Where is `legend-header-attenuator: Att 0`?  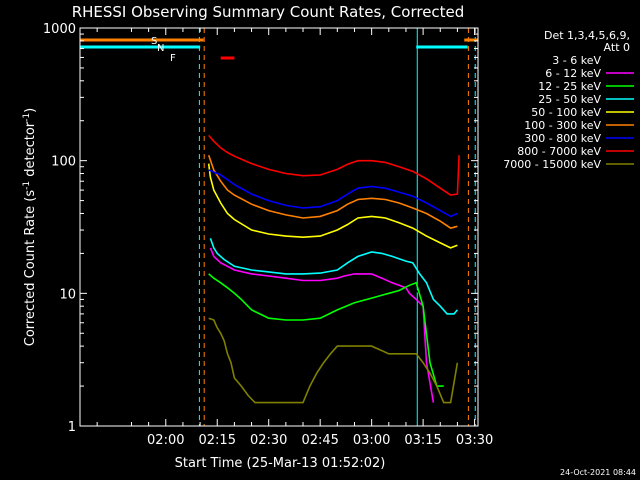 legend-header-attenuator: Att 0 is located at coordinates (617, 47).